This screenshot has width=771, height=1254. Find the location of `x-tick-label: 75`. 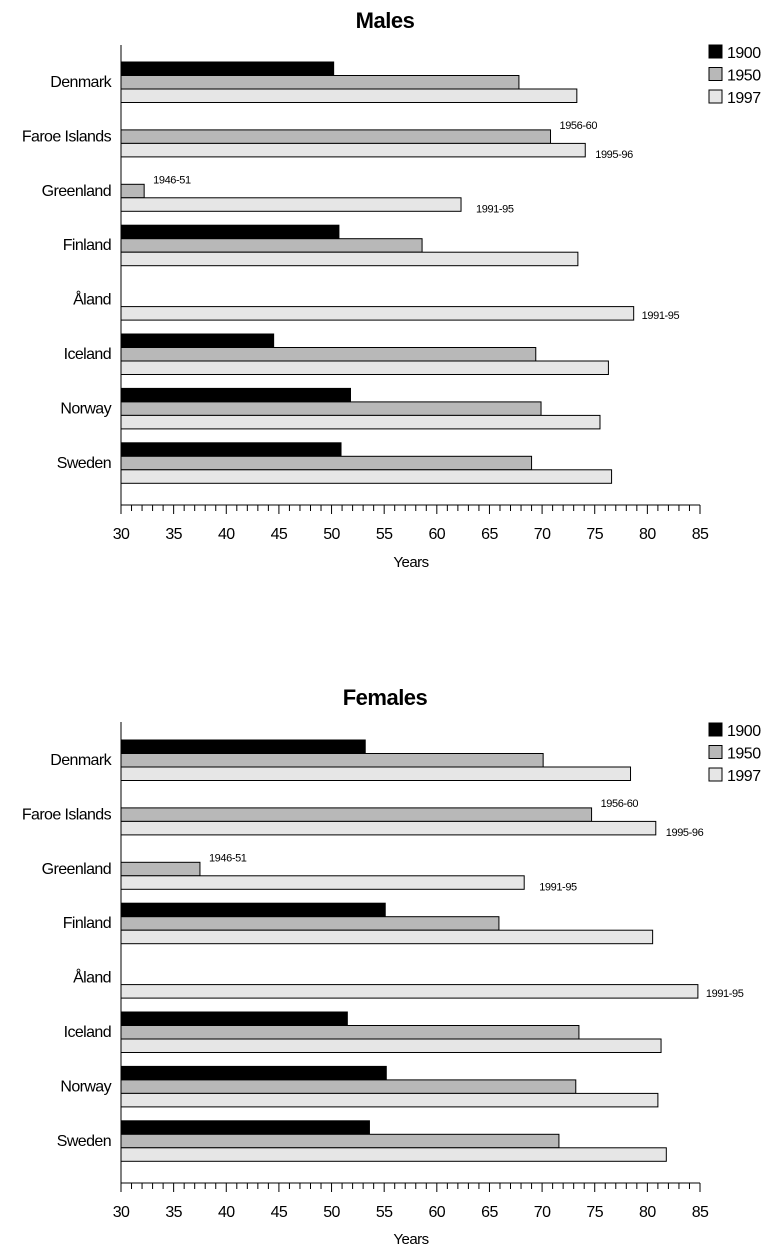

x-tick-label: 75 is located at coordinates (594, 534).